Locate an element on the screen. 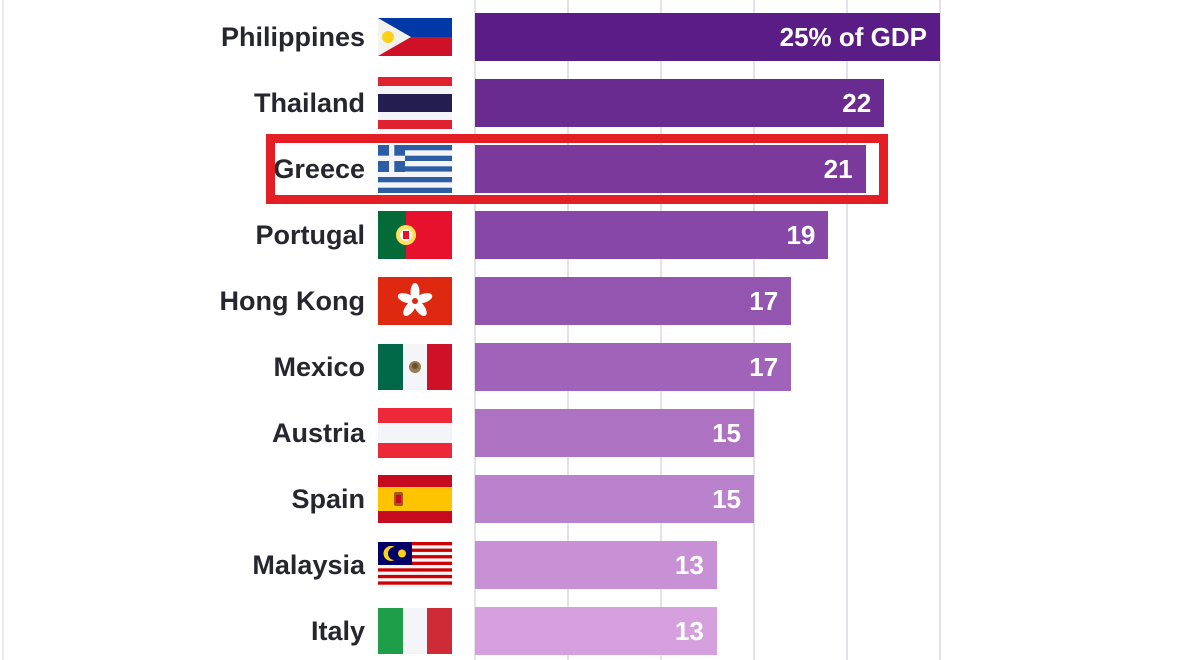 Image resolution: width=1200 pixels, height=660 pixels. bar: 25% of GDP is located at coordinates (707, 37).